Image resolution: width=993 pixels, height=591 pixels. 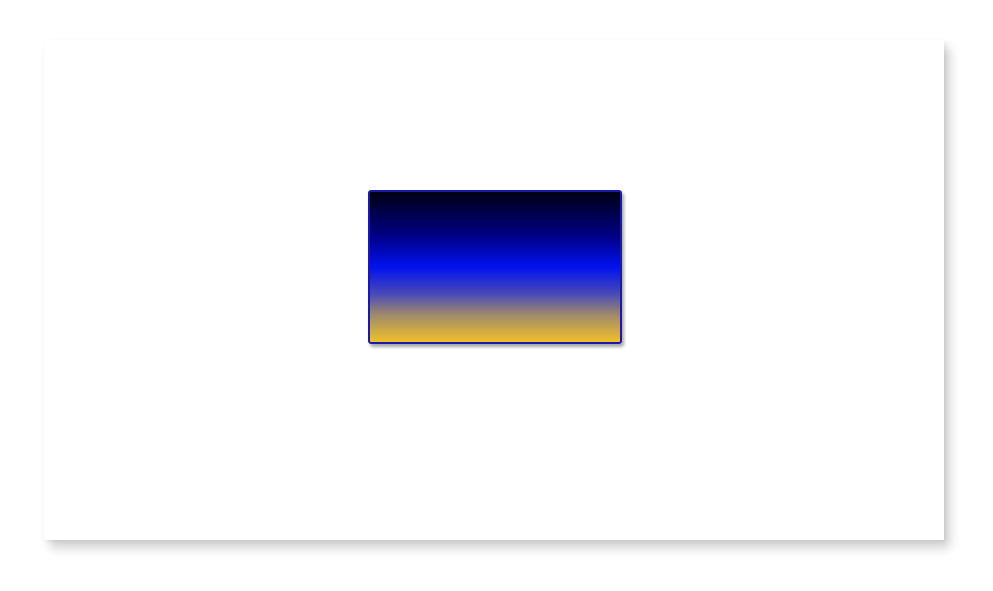 I want to click on gradient-rectangle, so click(x=495, y=267).